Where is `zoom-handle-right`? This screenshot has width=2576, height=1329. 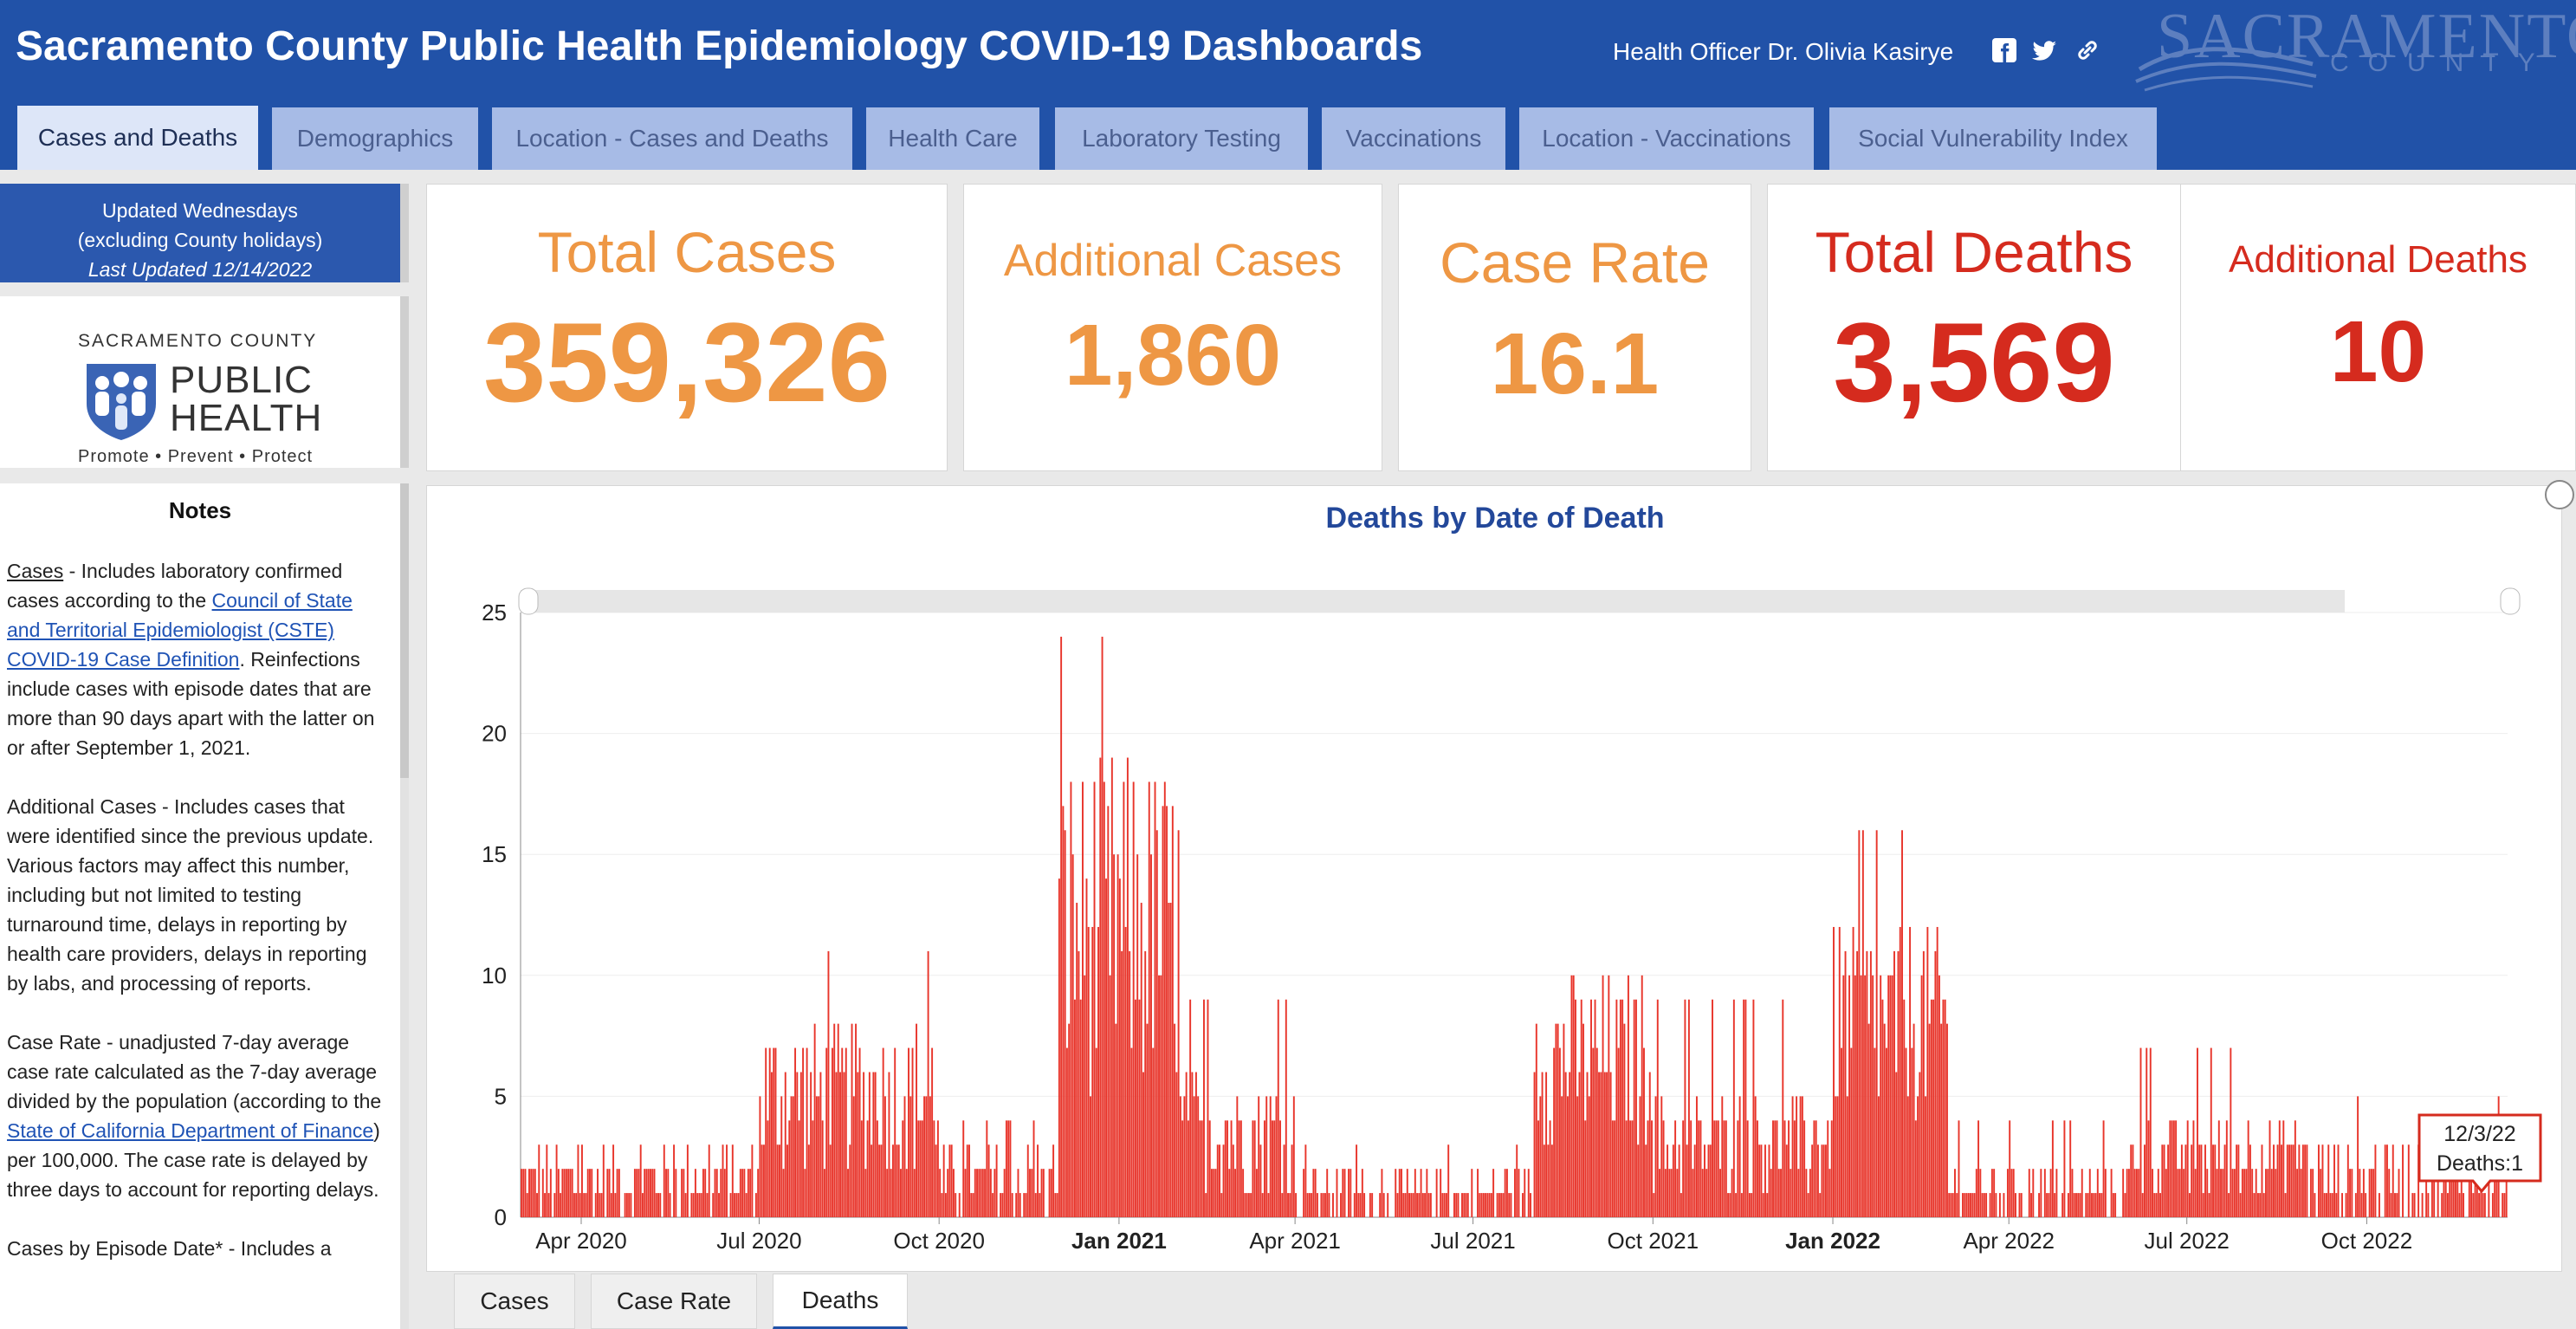 zoom-handle-right is located at coordinates (2510, 601).